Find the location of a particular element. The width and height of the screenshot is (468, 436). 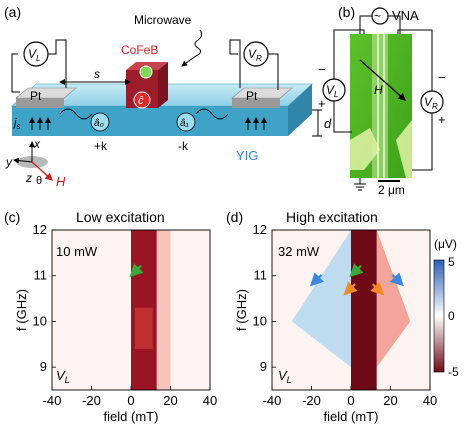

d-xtick-label-3: 20 is located at coordinates (390, 400).